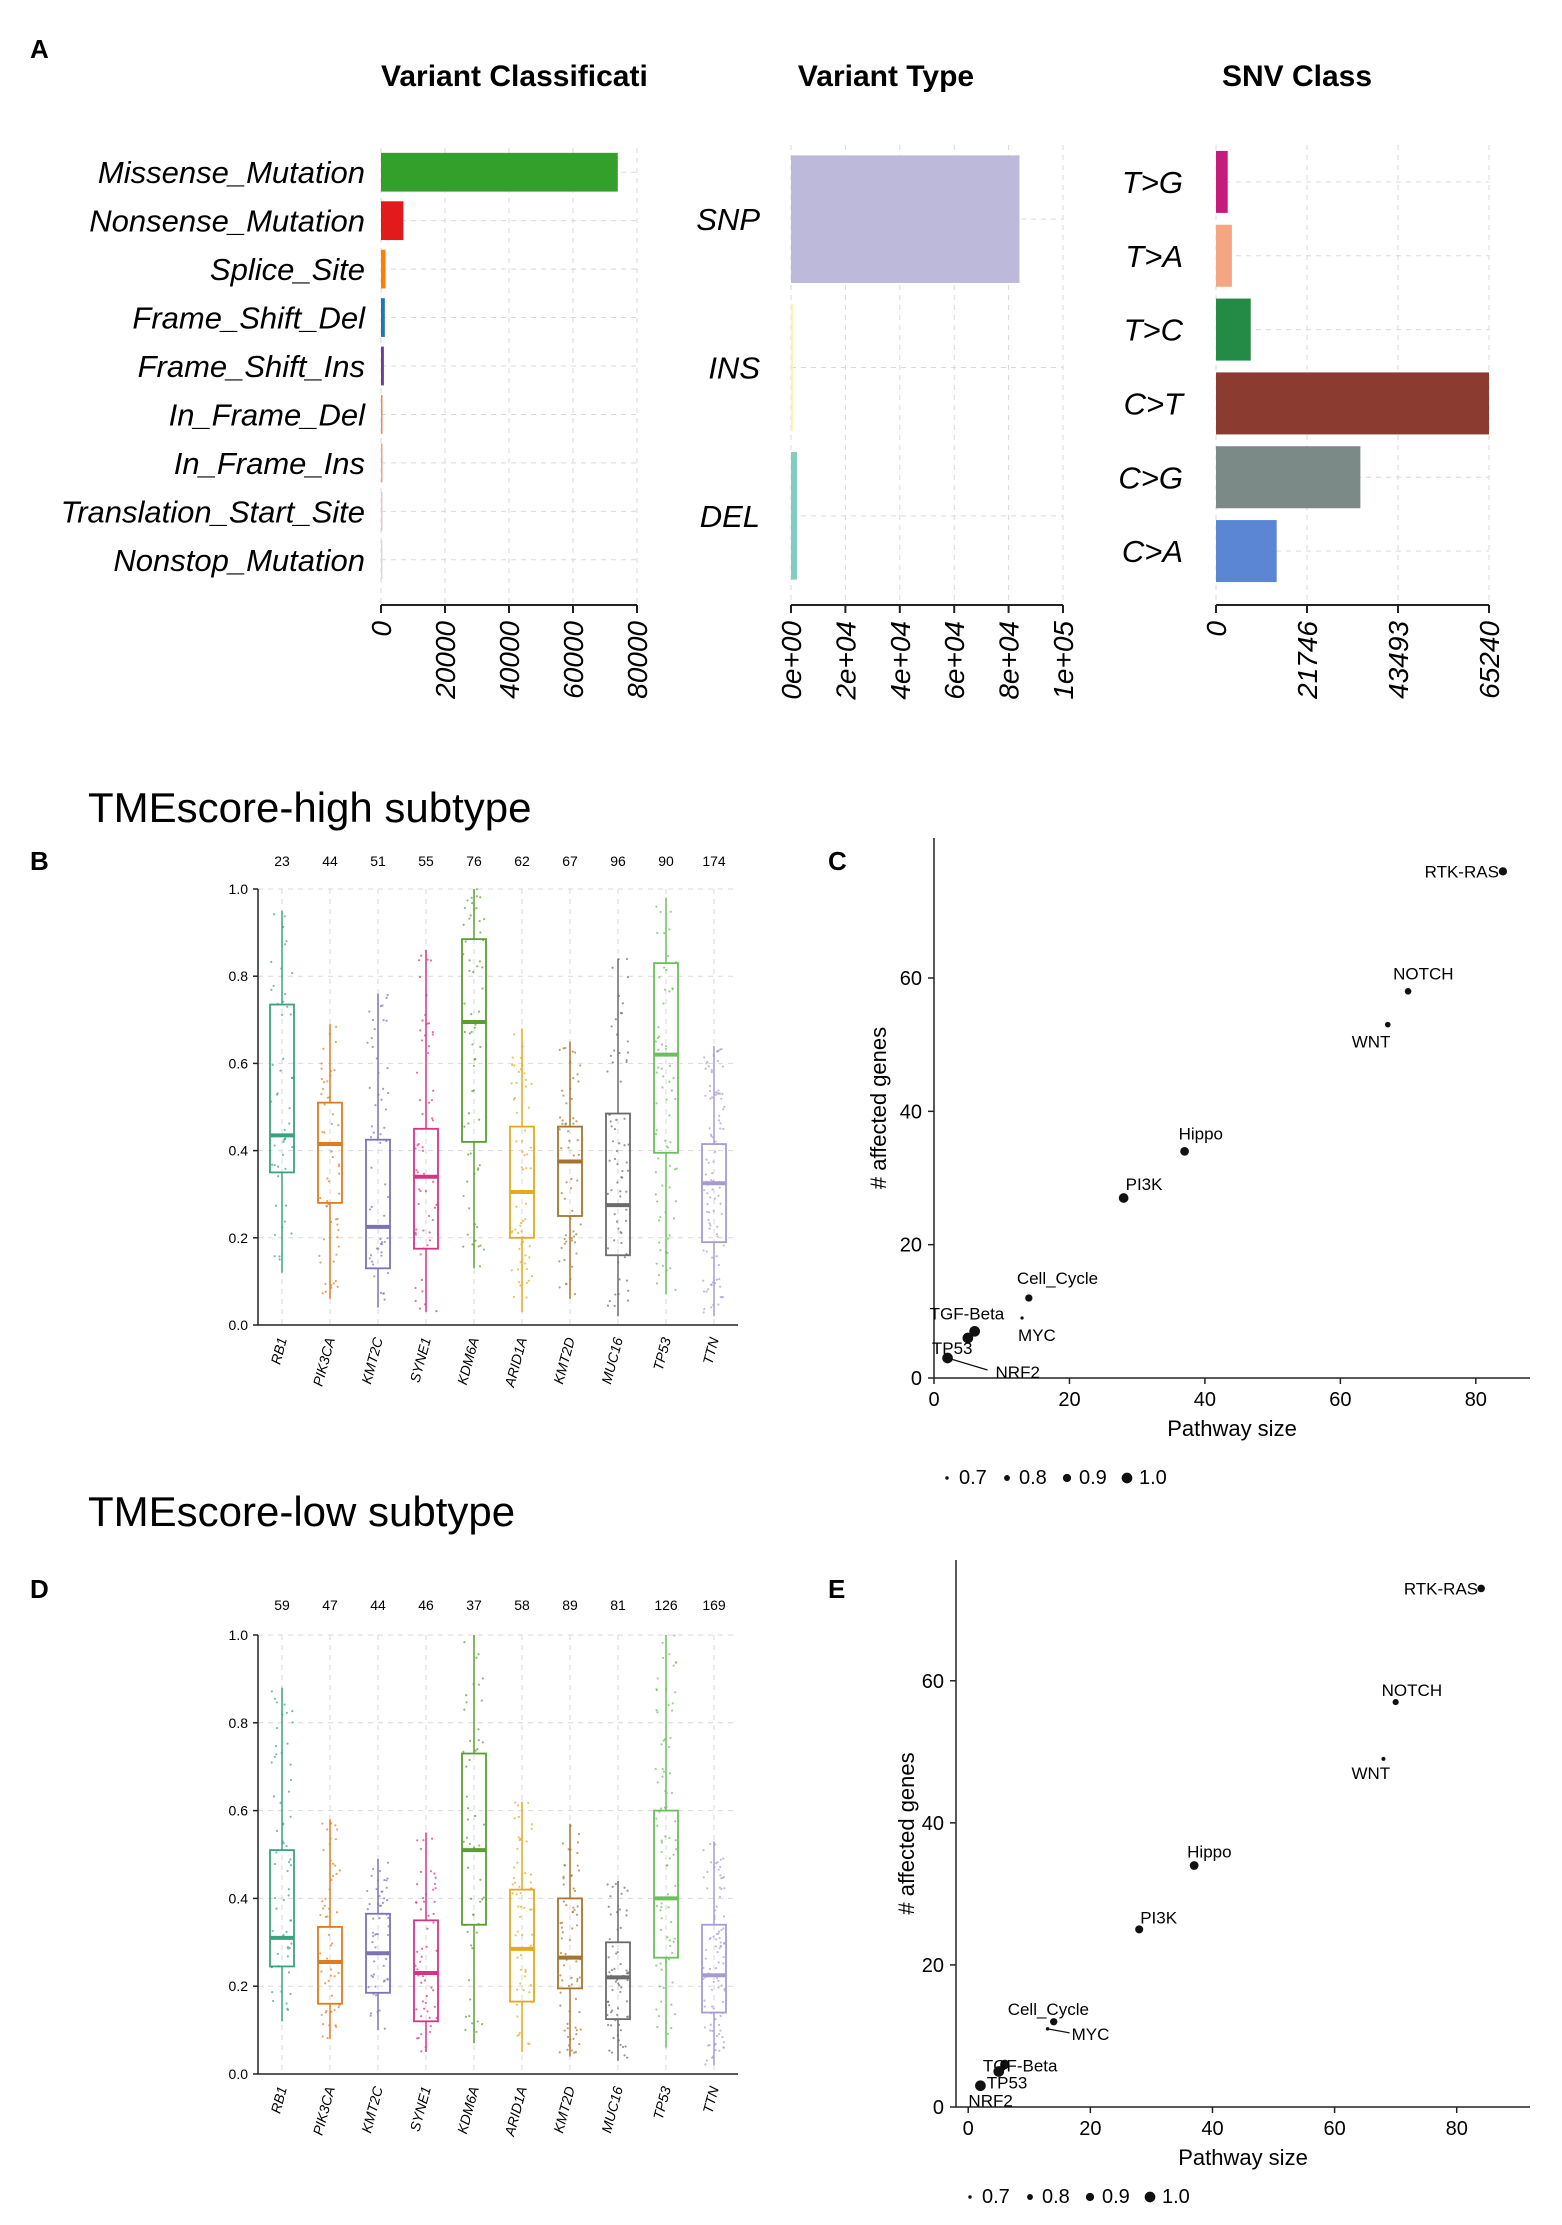 Image resolution: width=1562 pixels, height=2225 pixels. I want to click on box-pik3ca, so click(330, 1152).